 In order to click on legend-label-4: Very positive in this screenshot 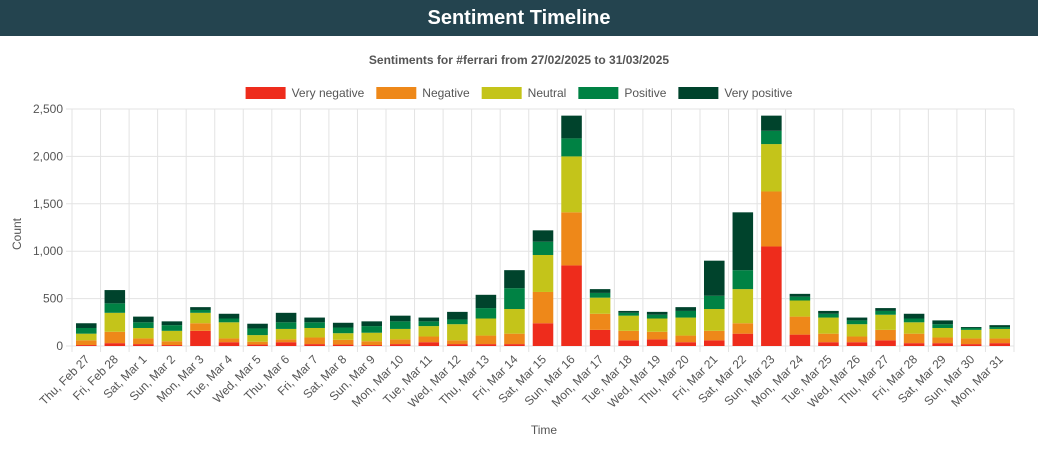, I will do `click(758, 93)`.